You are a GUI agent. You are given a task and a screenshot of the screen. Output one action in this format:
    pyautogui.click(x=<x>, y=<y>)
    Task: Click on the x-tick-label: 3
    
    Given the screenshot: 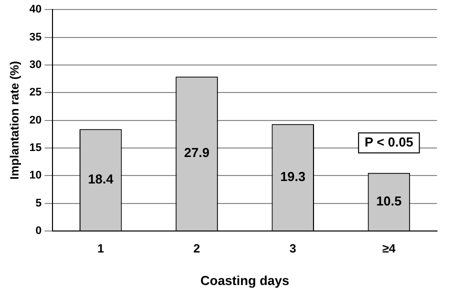 What is the action you would take?
    pyautogui.click(x=293, y=249)
    